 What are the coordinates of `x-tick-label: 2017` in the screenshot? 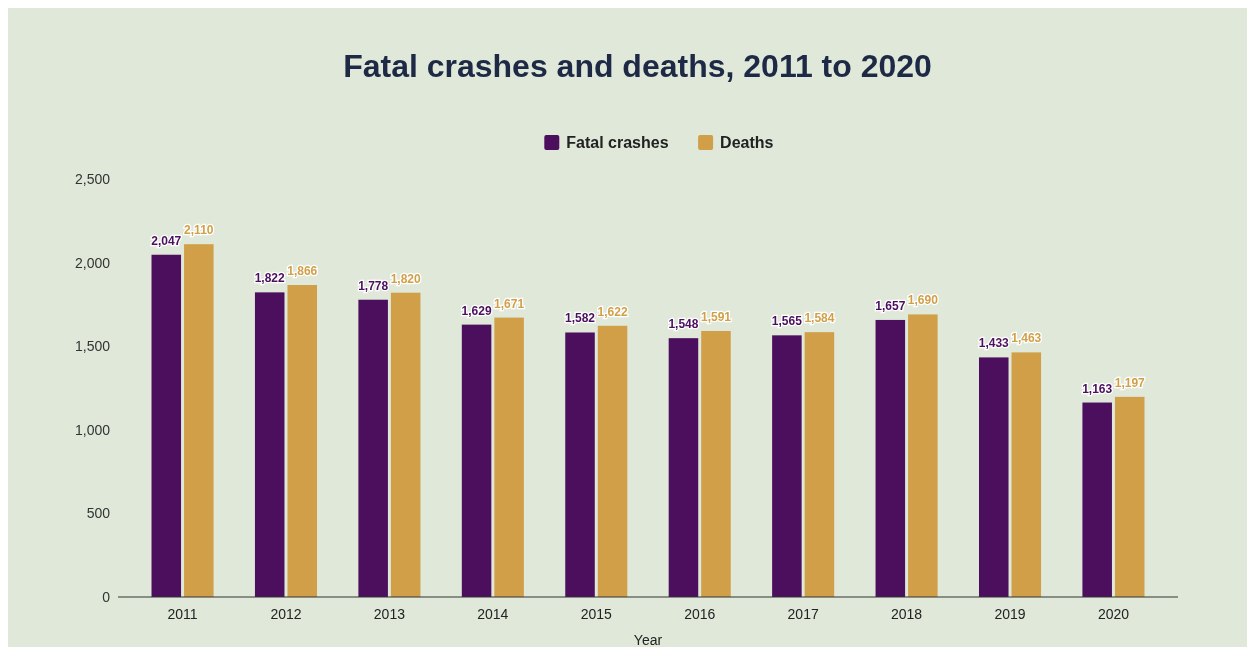 It's located at (803, 614).